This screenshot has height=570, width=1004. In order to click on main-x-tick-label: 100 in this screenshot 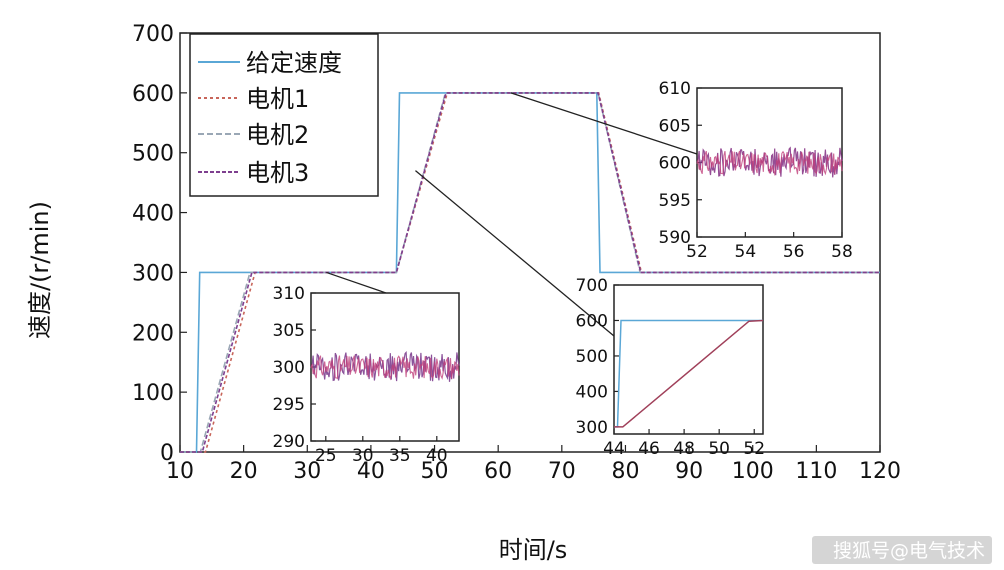, I will do `click(753, 471)`.